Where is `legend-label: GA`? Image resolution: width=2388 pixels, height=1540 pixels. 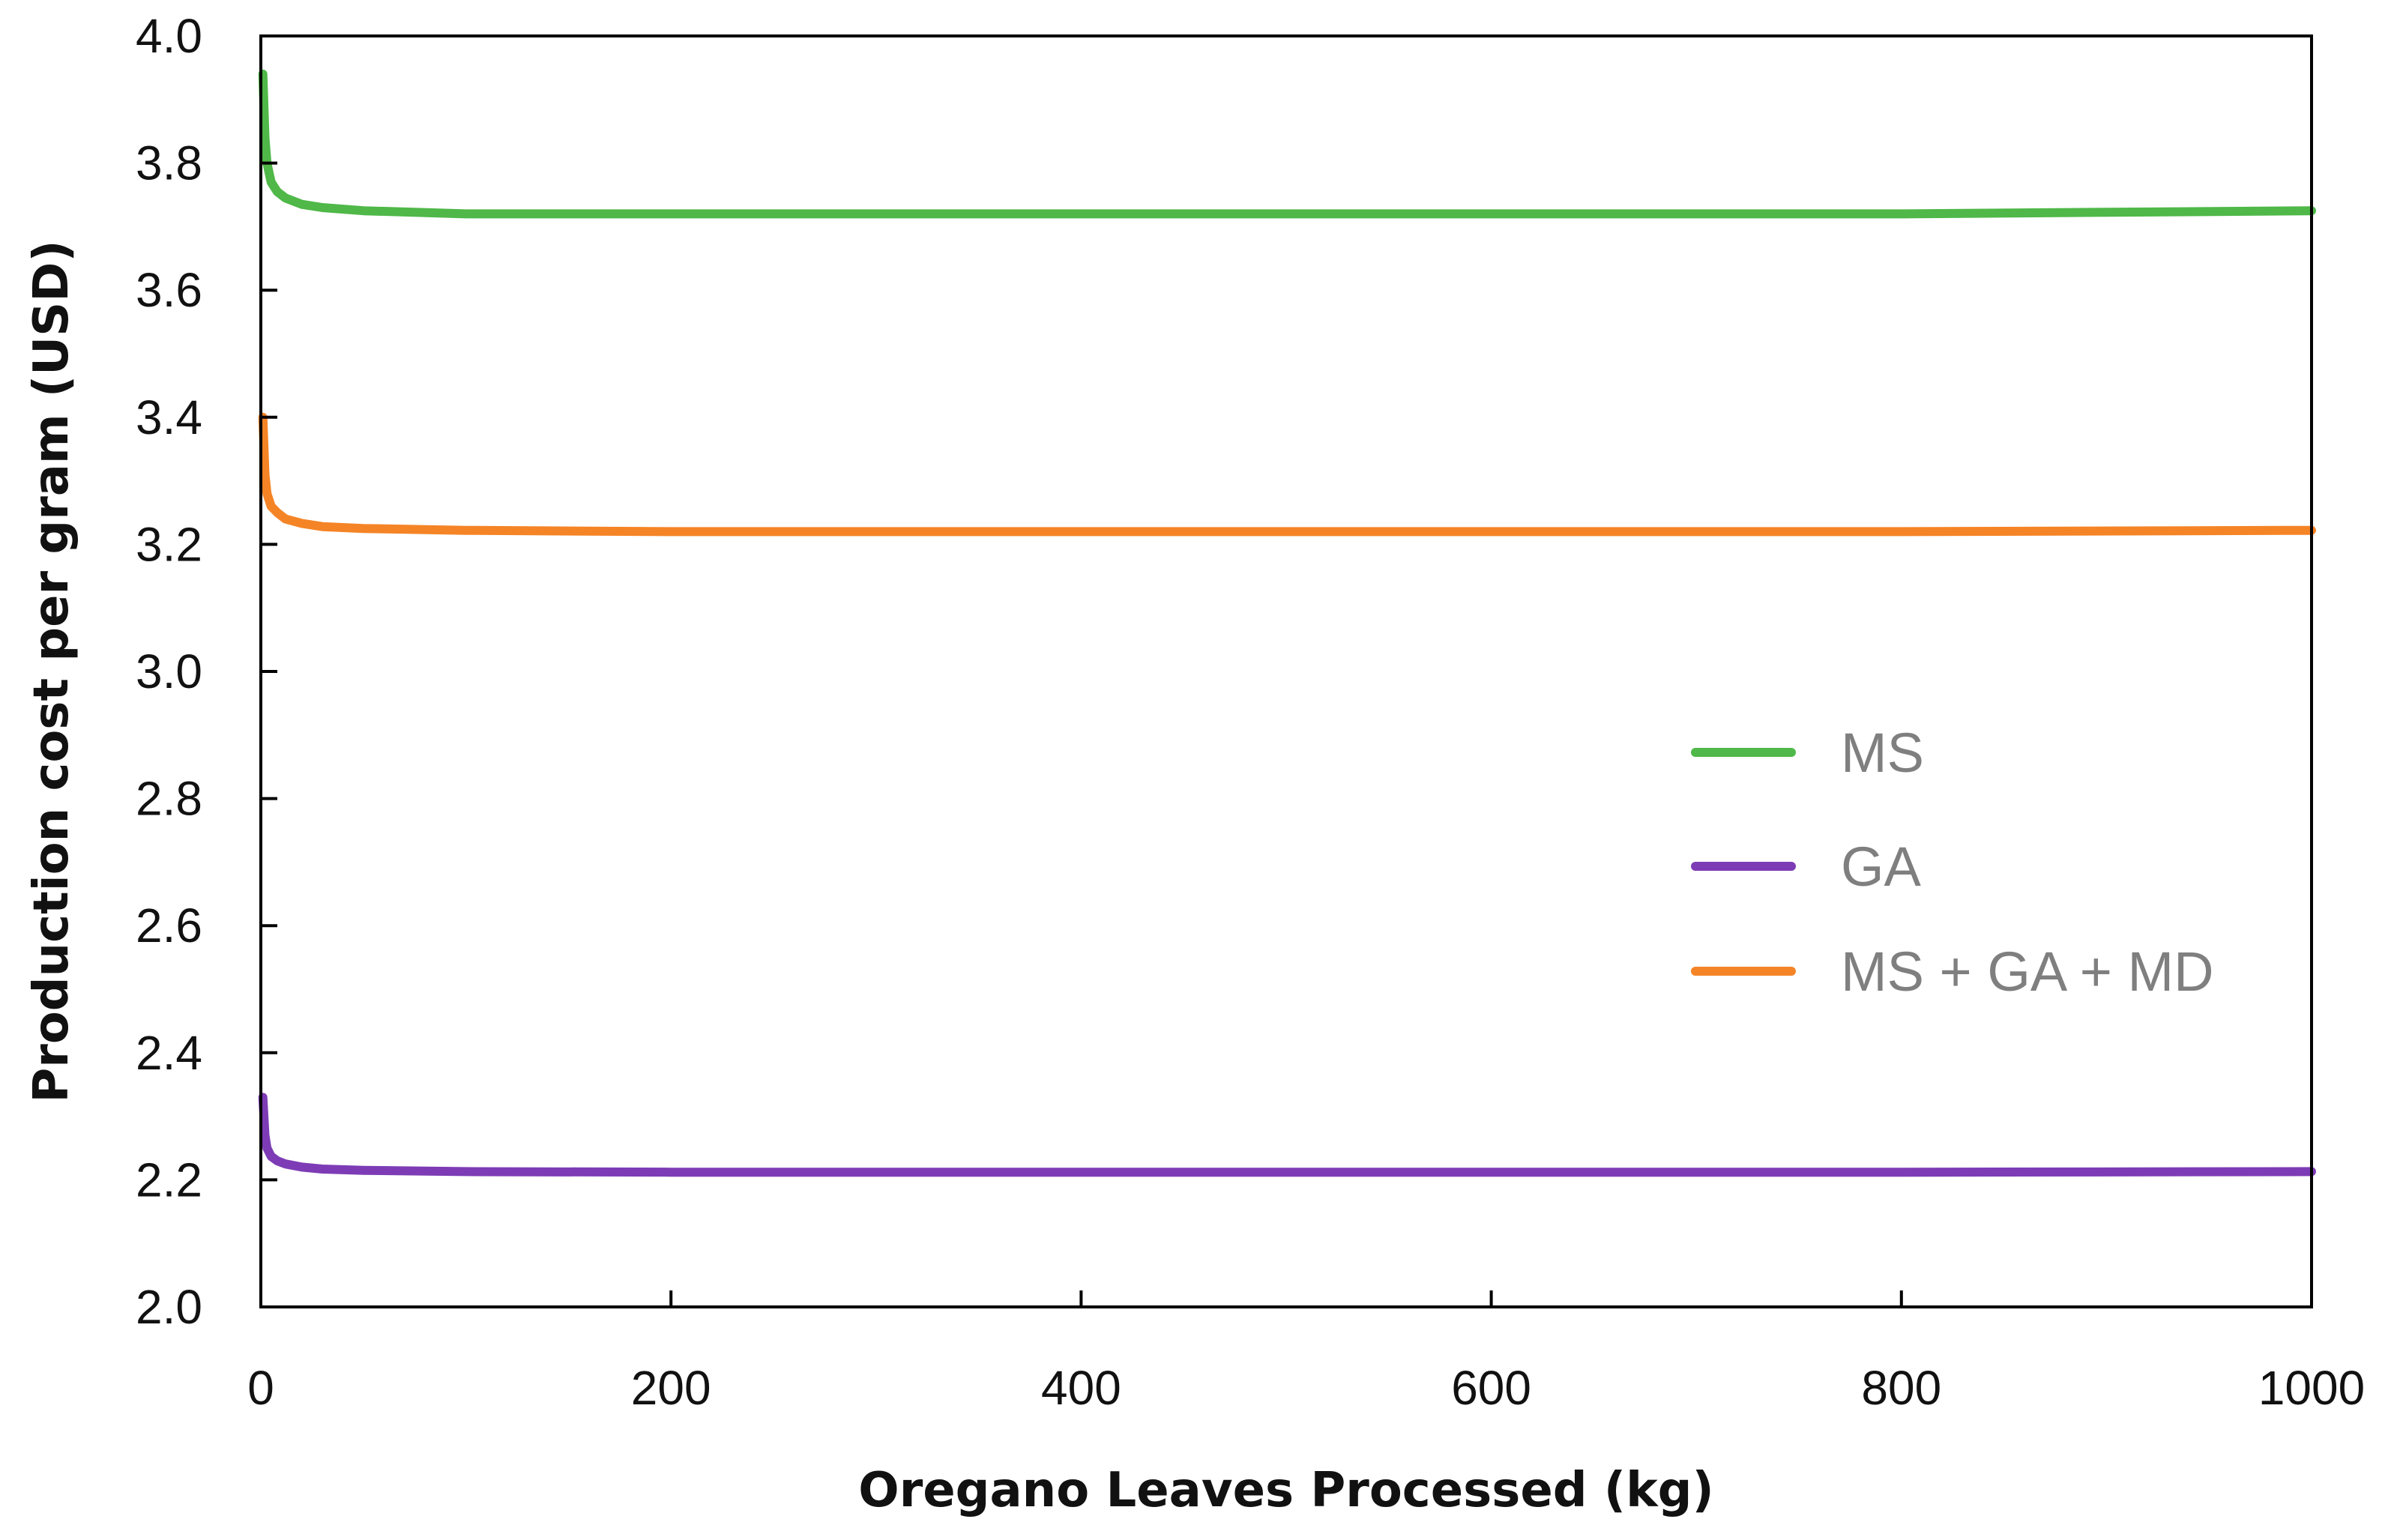 legend-label: GA is located at coordinates (1882, 867).